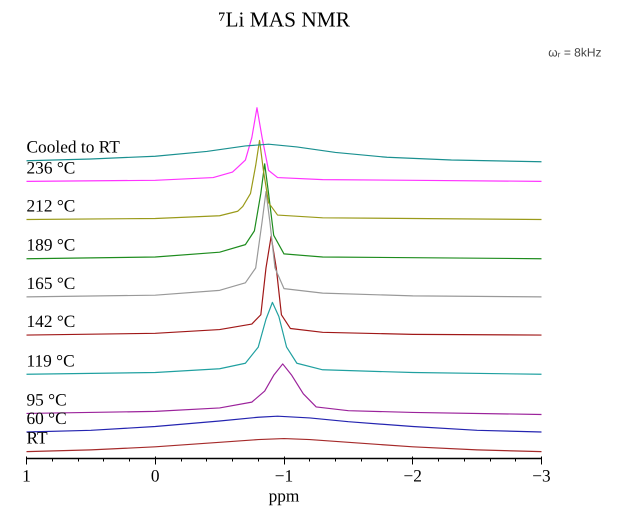 The image size is (623, 508). Describe the element at coordinates (413, 476) in the screenshot. I see `x-tick-label: −2` at that location.